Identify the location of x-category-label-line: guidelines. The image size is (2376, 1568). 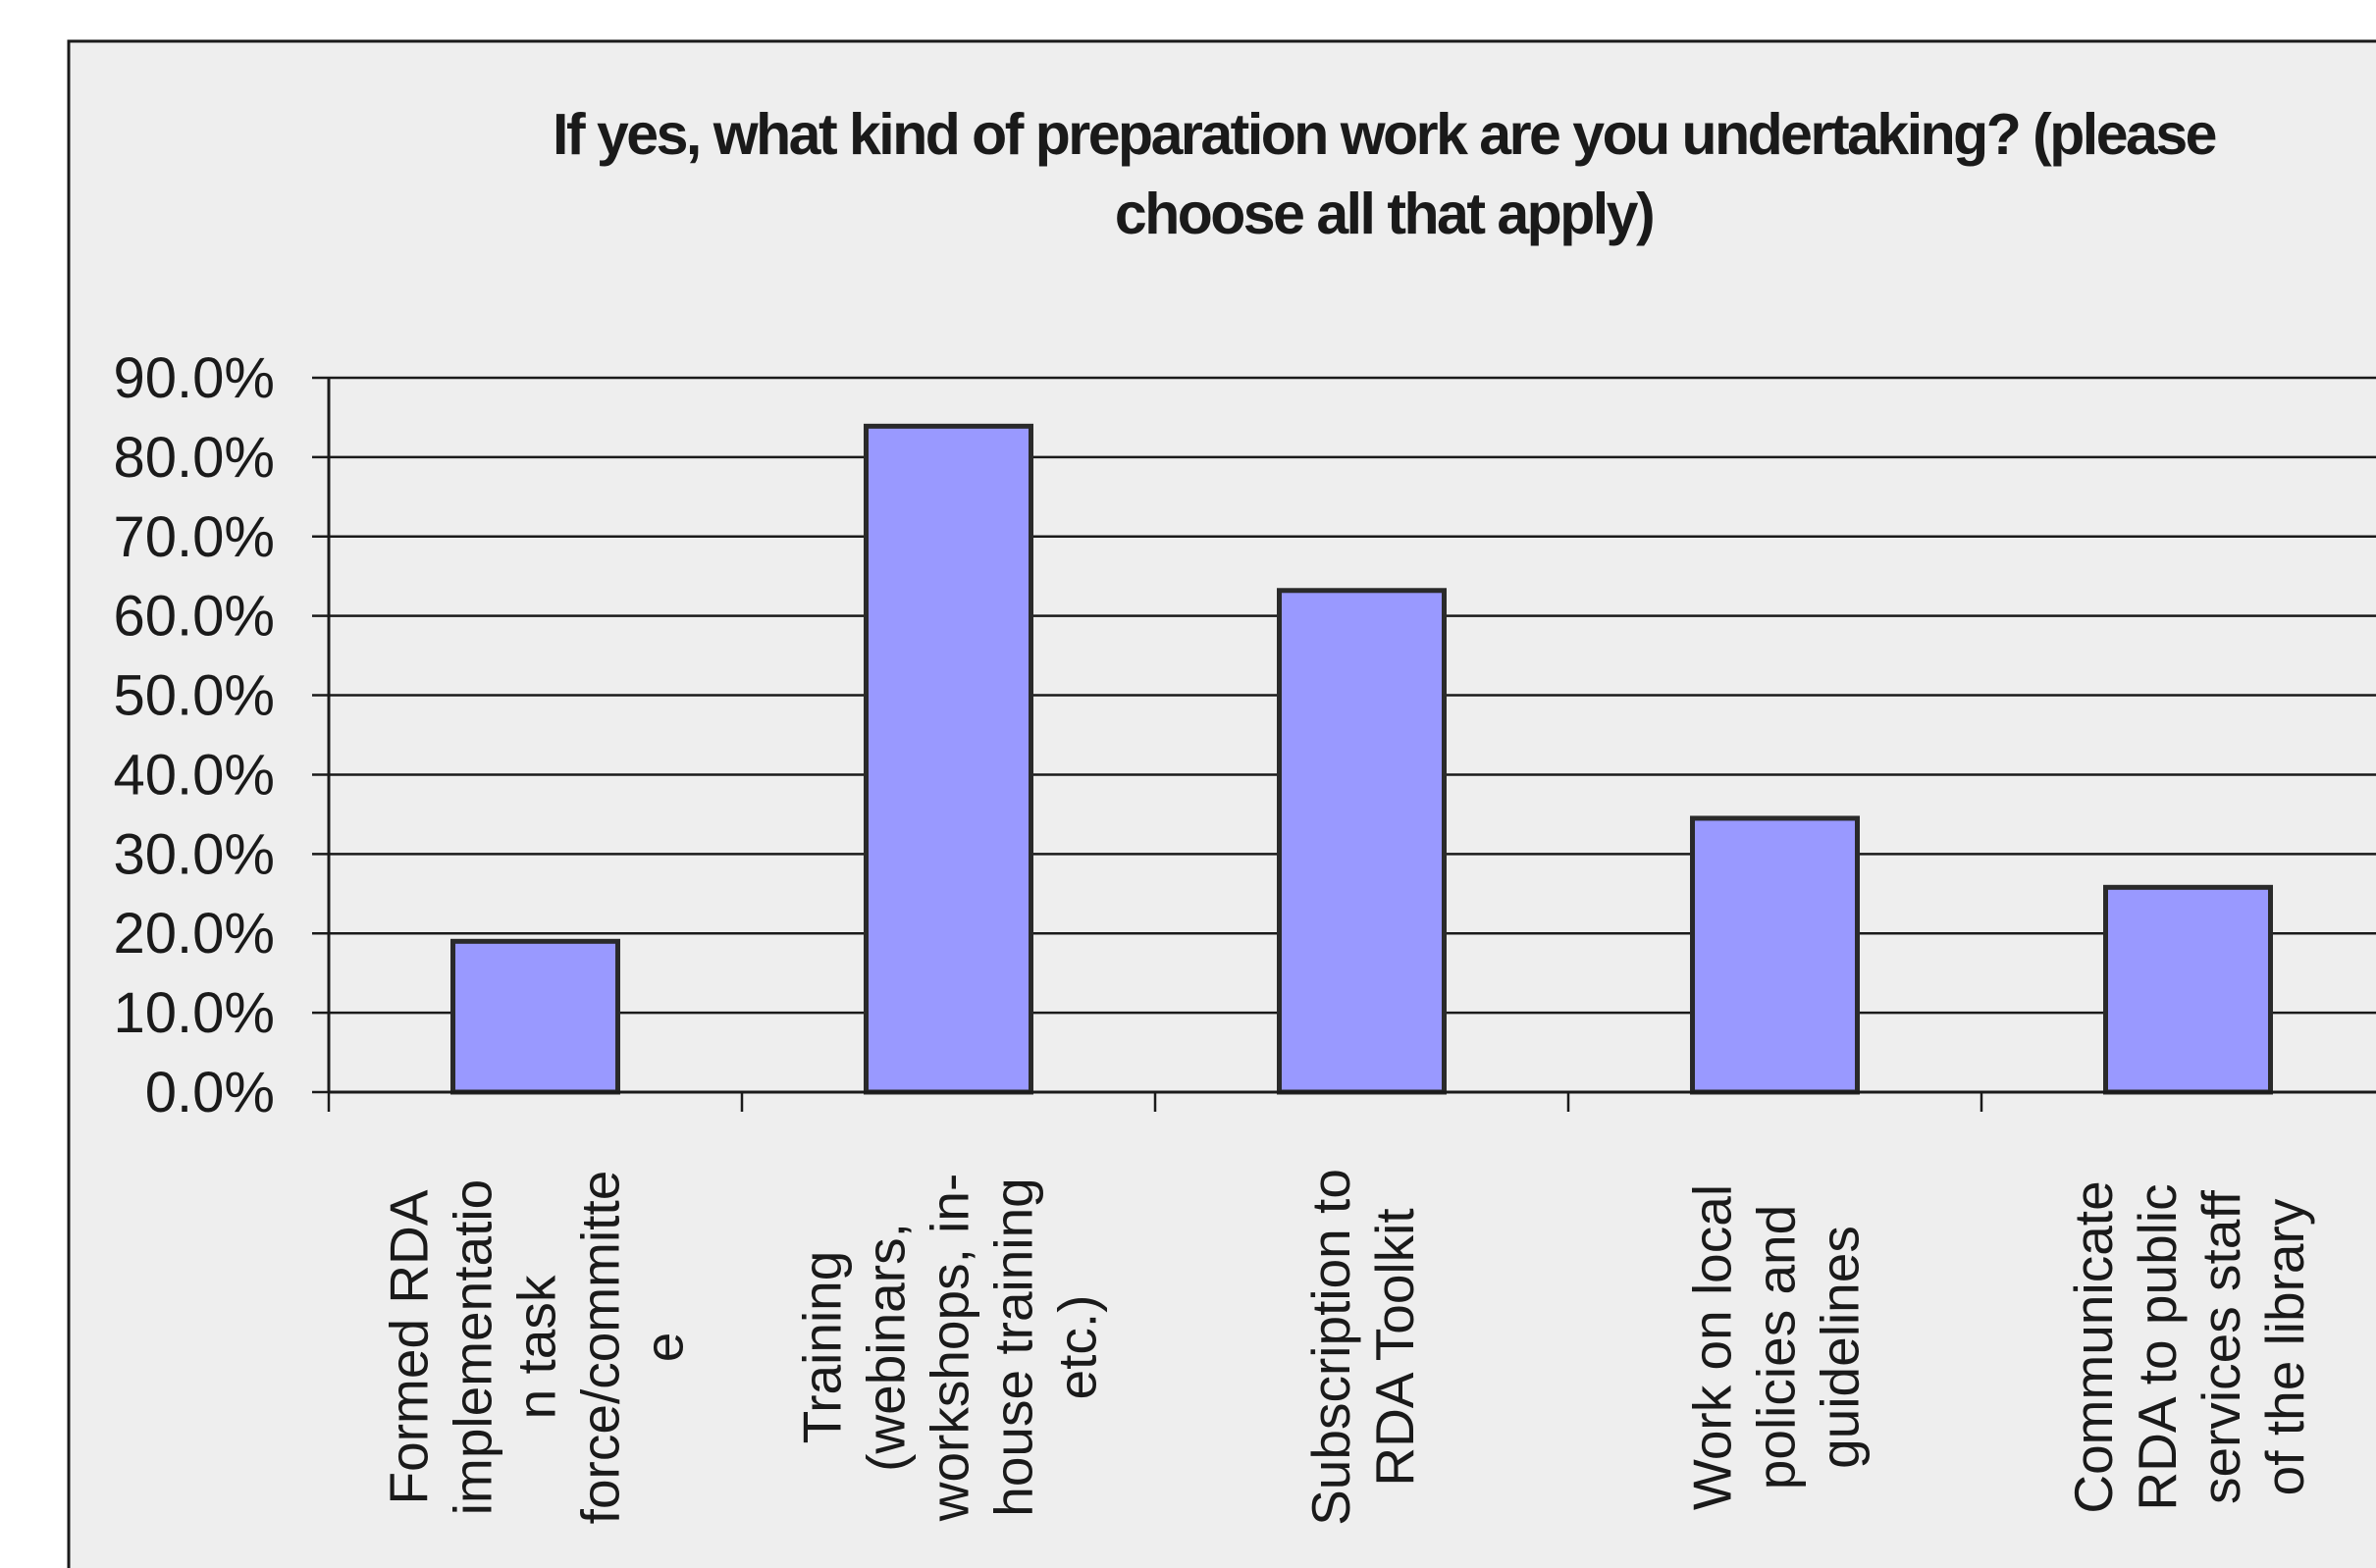
(1841, 1348).